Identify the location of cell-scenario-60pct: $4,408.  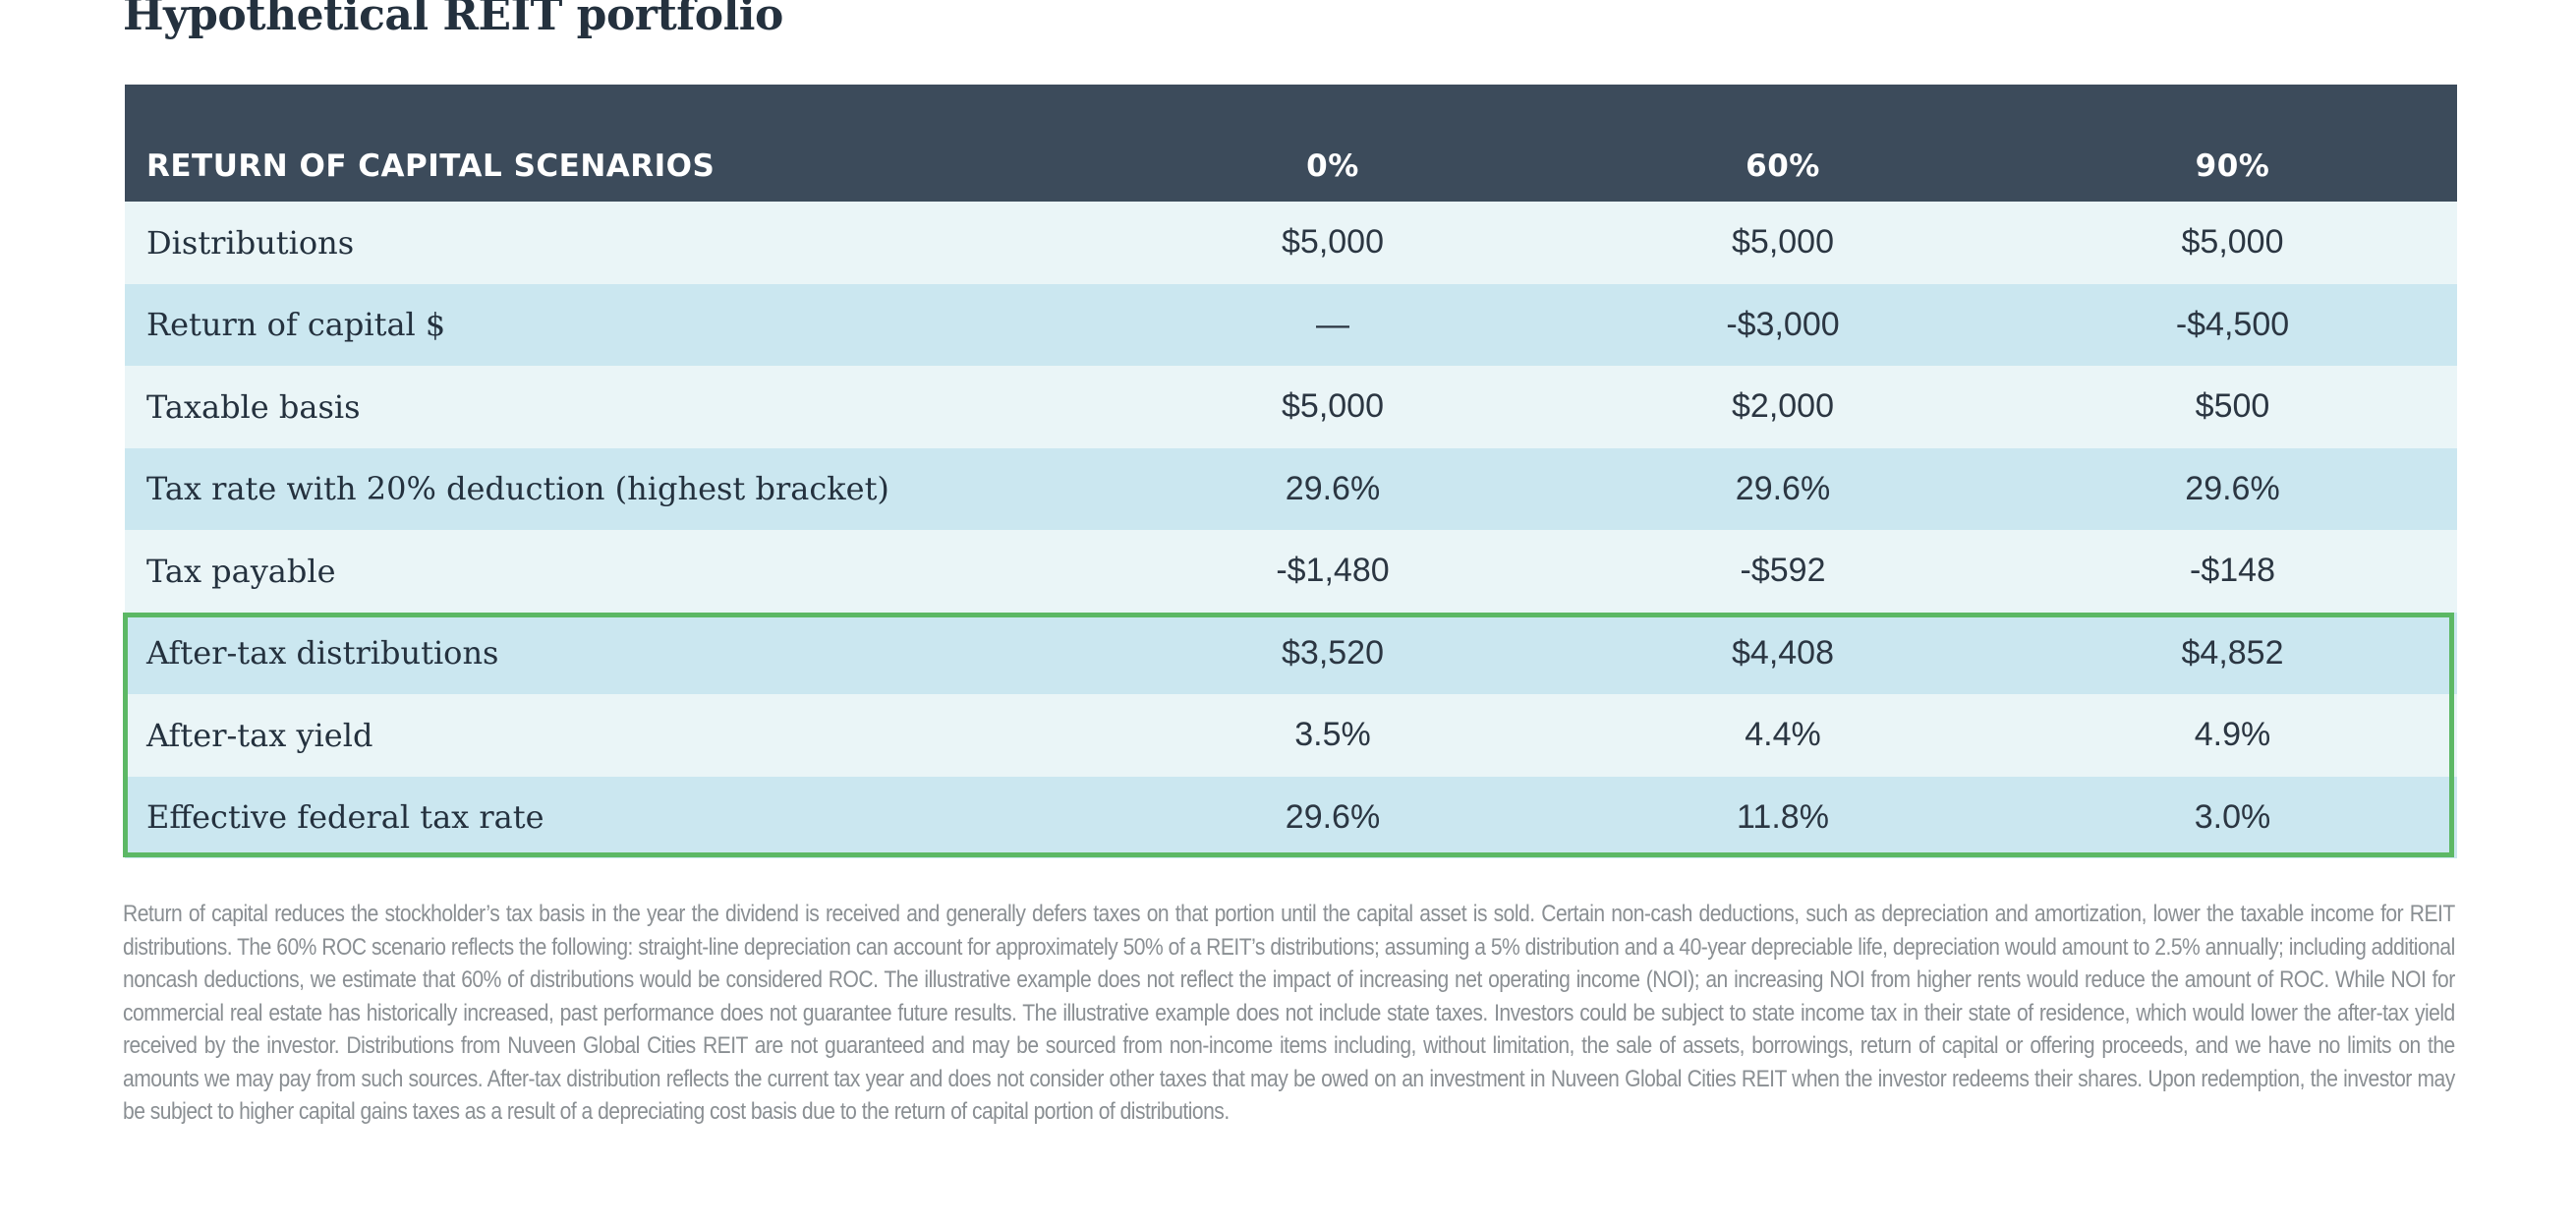
(1783, 652).